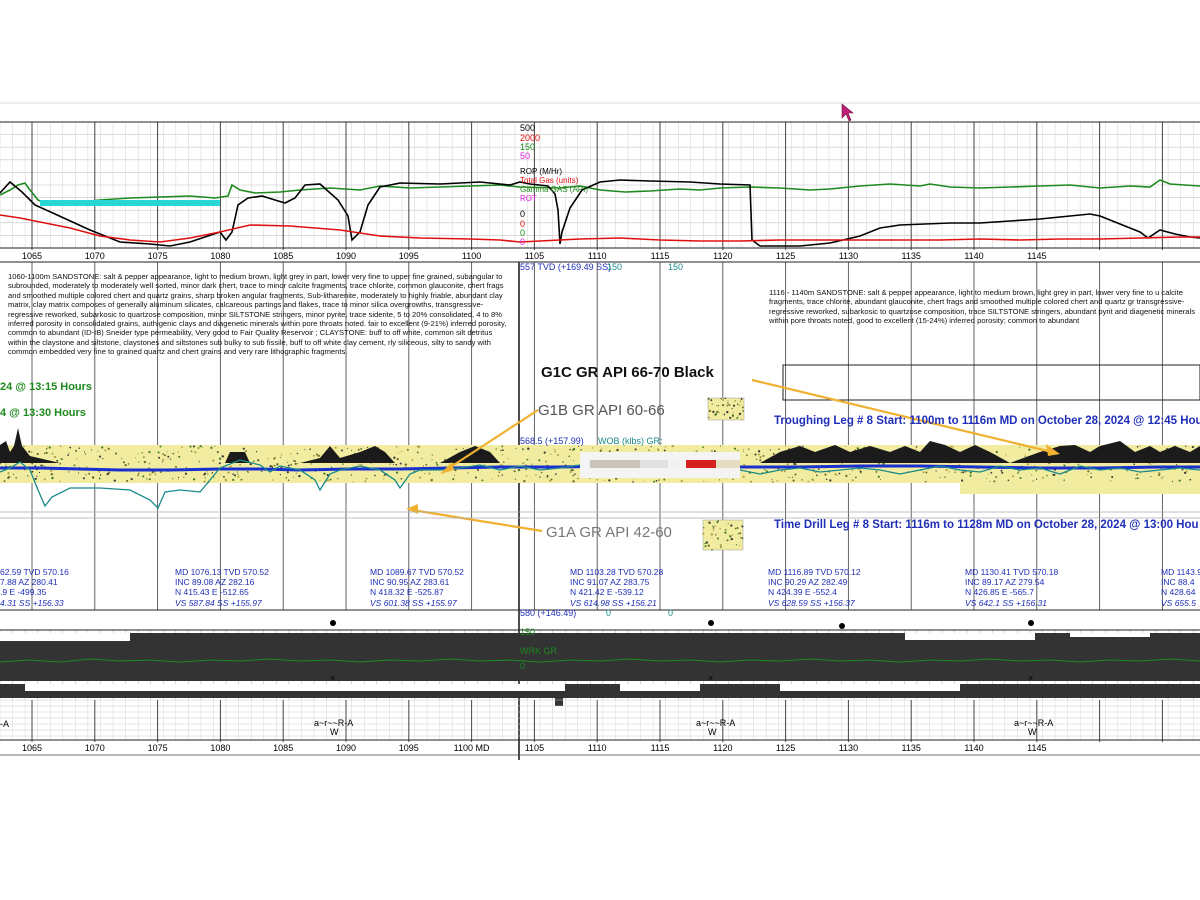 The height and width of the screenshot is (900, 1200). I want to click on g1a-label: G1A GR API 42-60, so click(609, 532).